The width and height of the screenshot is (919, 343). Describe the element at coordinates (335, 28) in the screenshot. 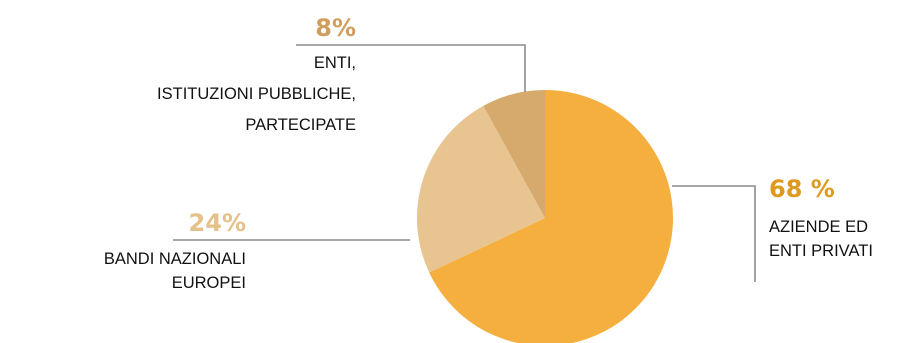

I see `slice-percent-enti: 8%` at that location.